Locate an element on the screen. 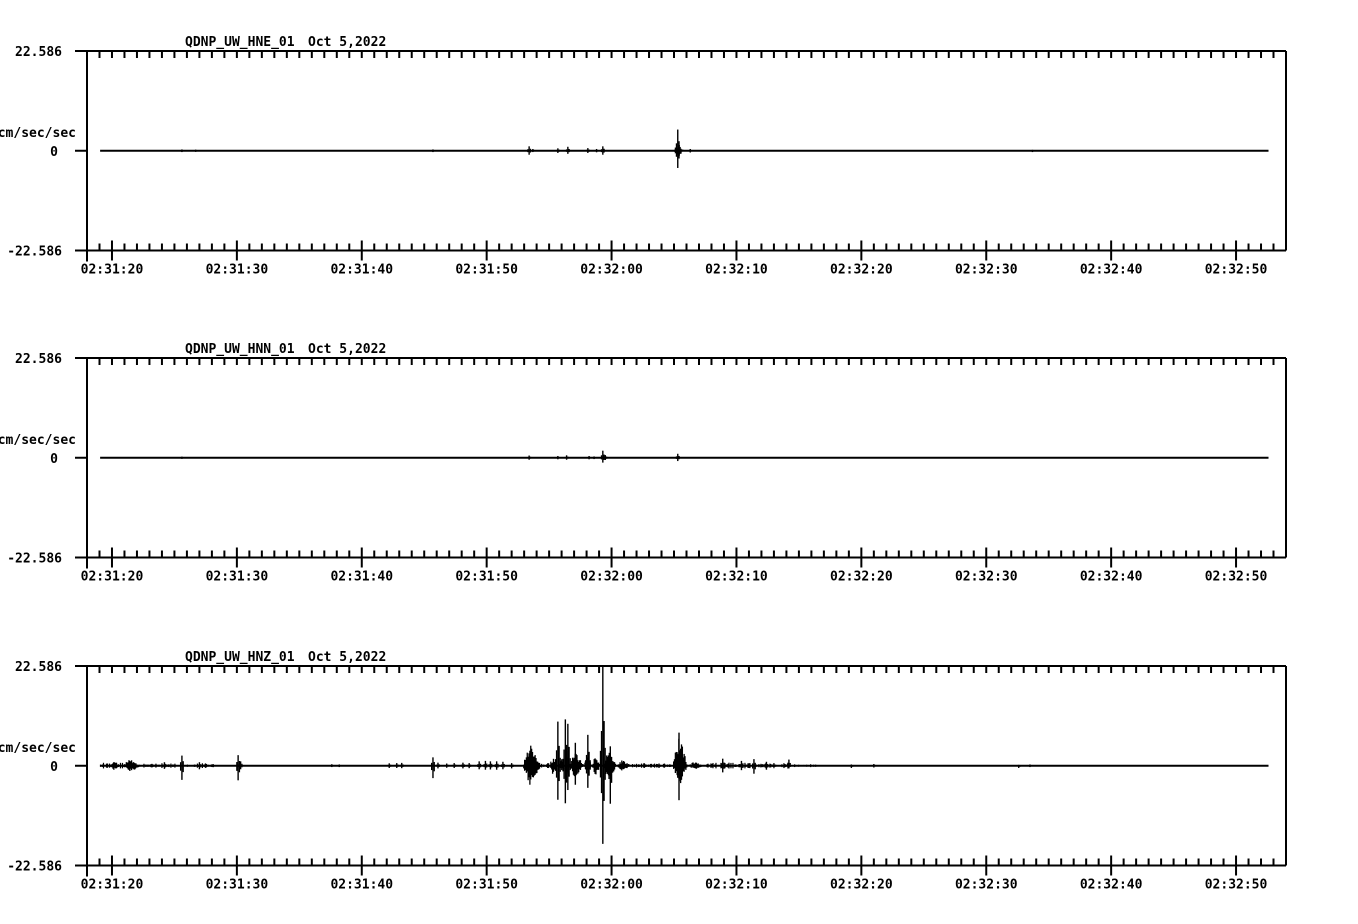 This screenshot has height=924, width=1358. panel-title: QDNP_UW_HNZ_01 is located at coordinates (240, 657).